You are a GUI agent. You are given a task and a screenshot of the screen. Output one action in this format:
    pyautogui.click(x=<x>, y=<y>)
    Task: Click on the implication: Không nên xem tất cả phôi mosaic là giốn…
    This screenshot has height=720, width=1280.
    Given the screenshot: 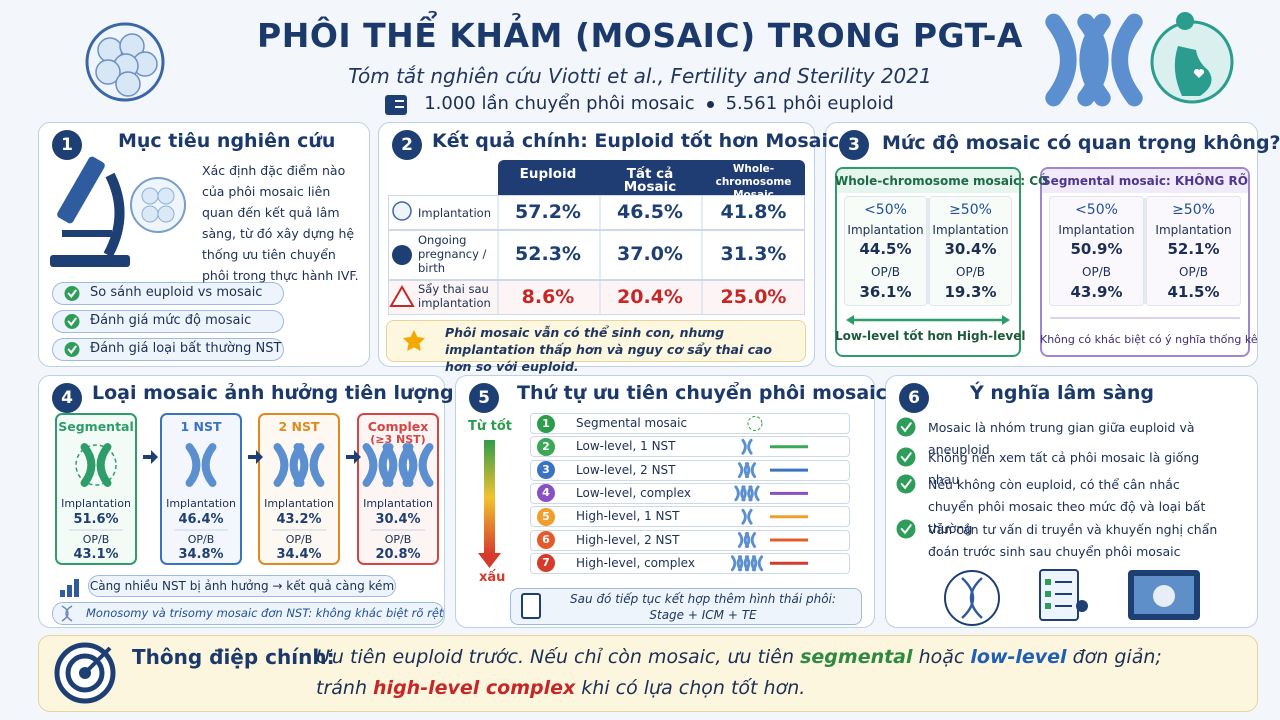 What is the action you would take?
    pyautogui.click(x=1064, y=468)
    